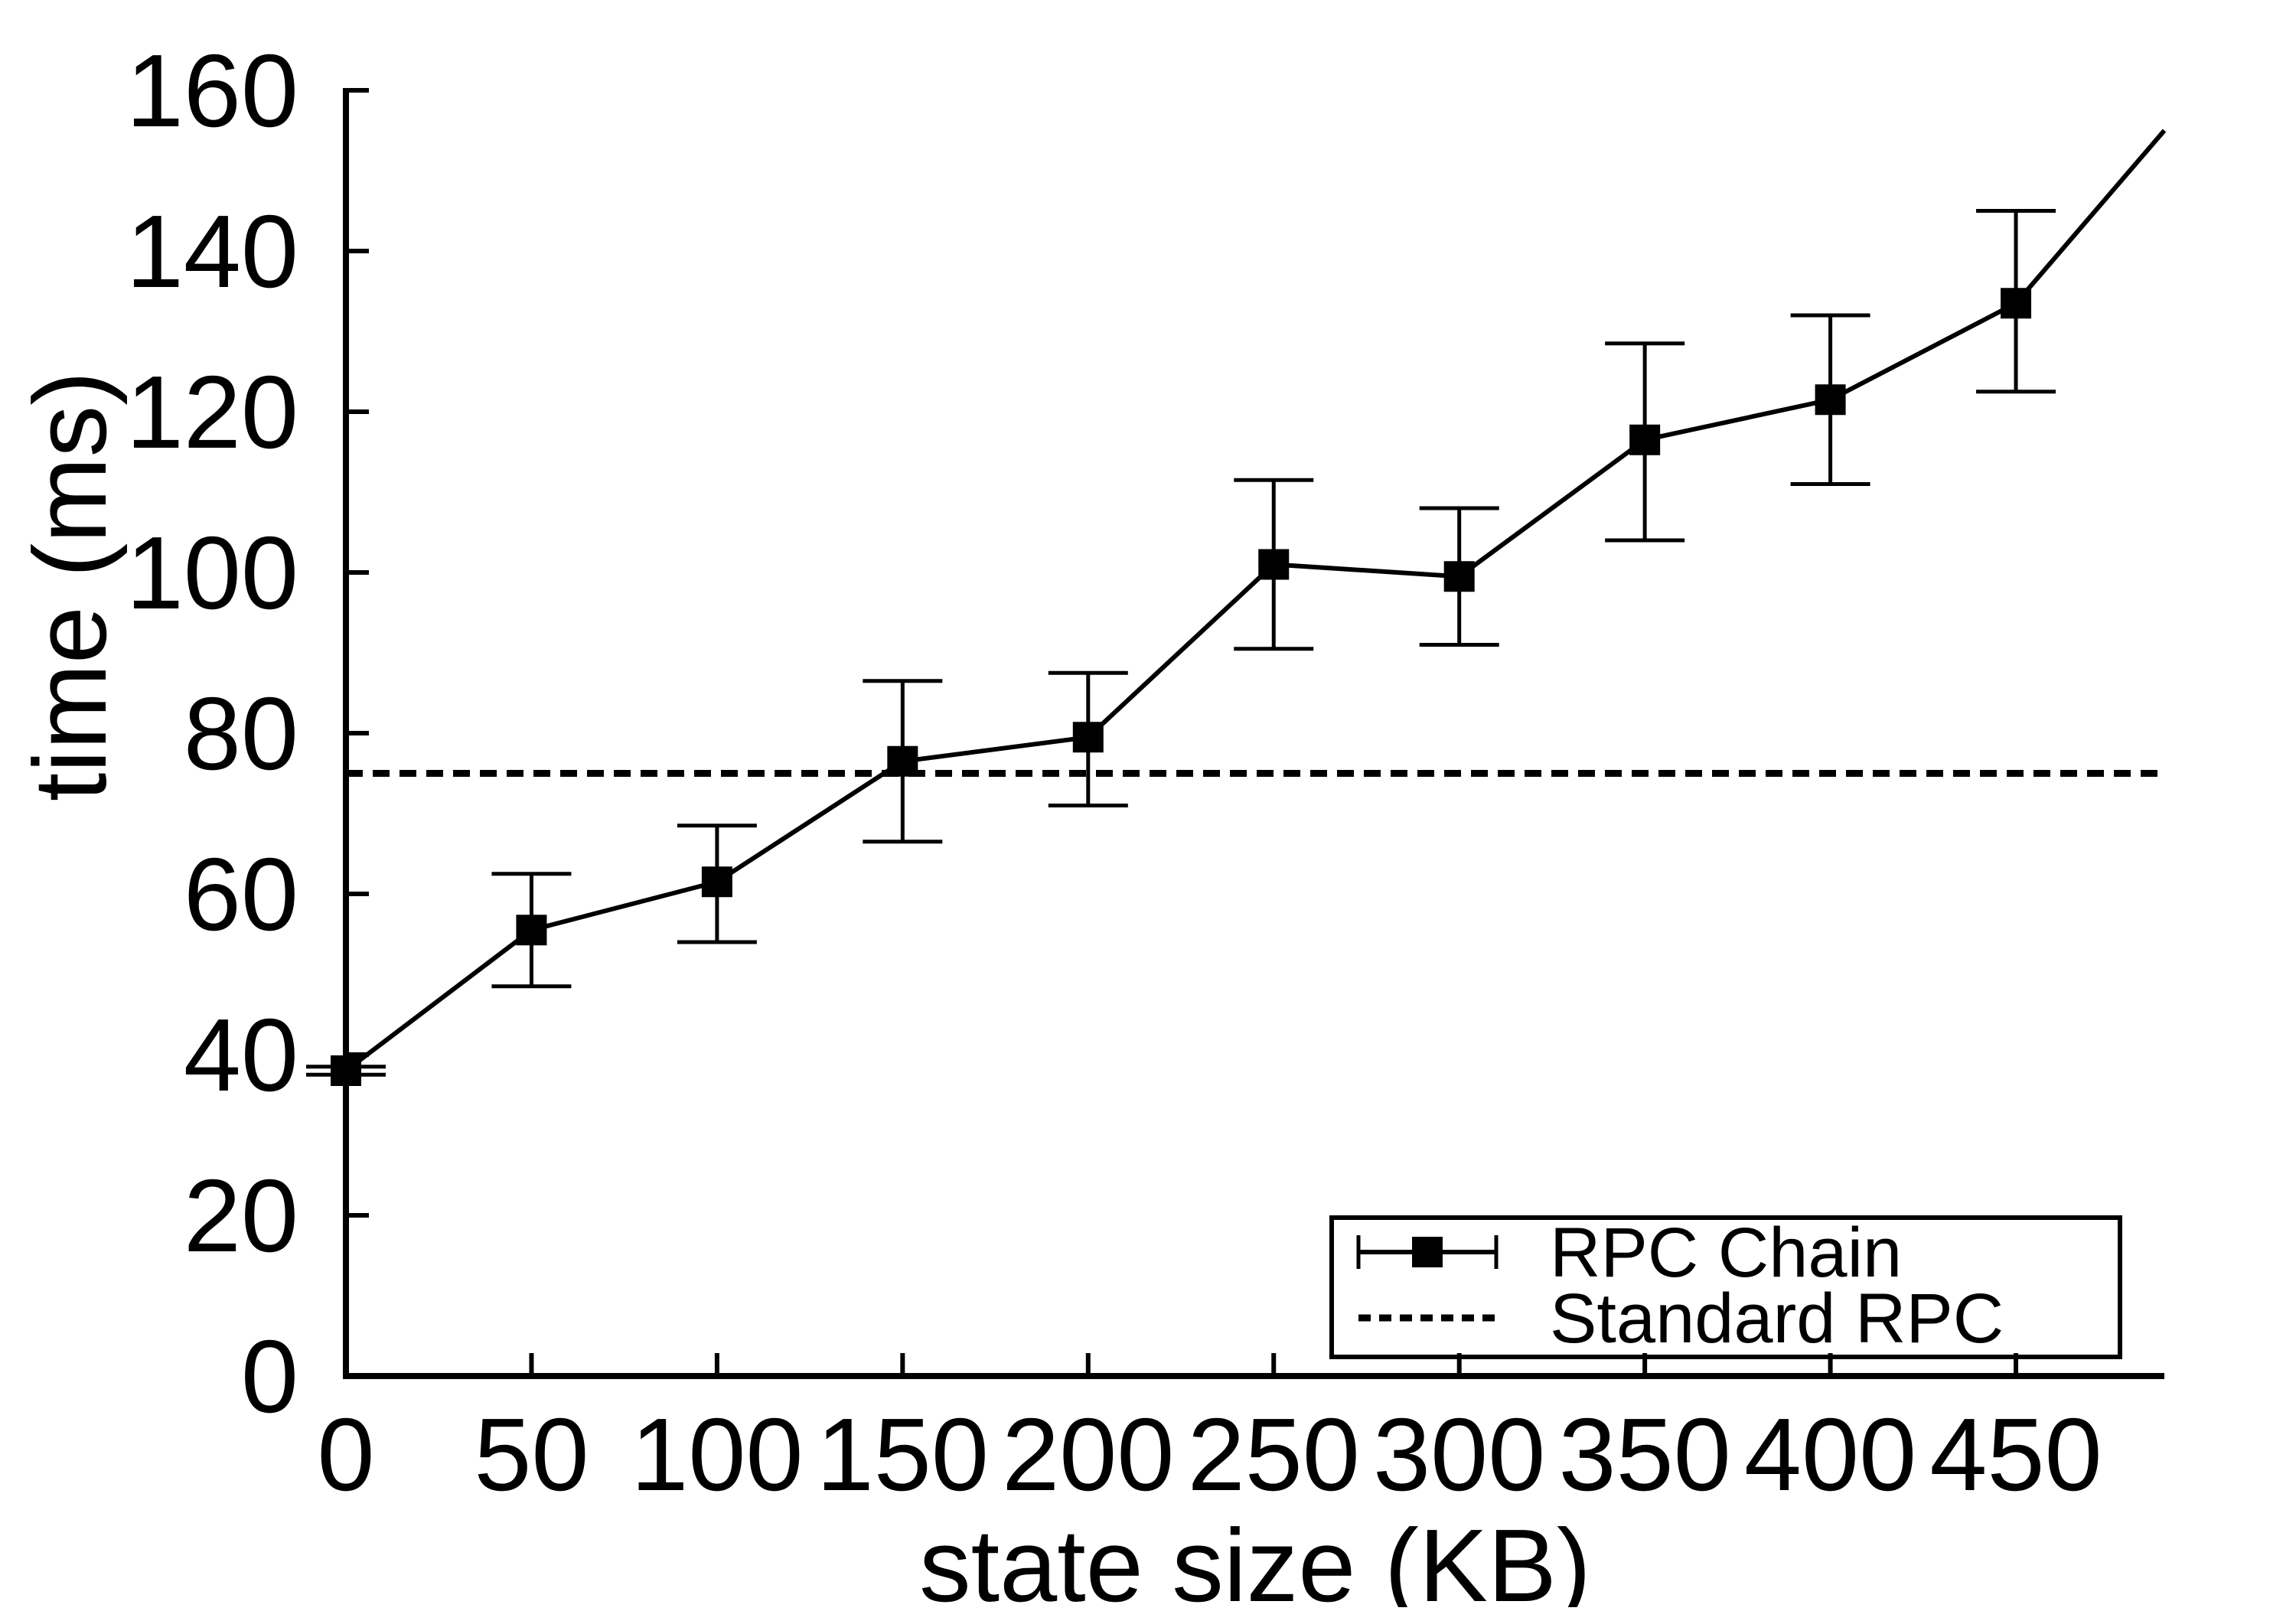 This screenshot has width=2296, height=1611. I want to click on legend: RPC Chain Standard RPC, so click(1725, 1286).